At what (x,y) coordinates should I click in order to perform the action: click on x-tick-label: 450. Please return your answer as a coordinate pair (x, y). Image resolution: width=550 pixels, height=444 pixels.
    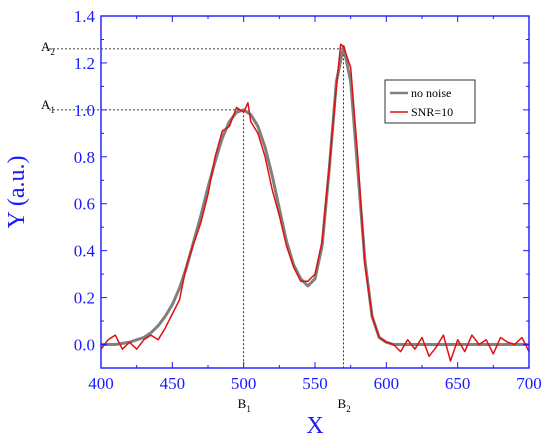
    Looking at the image, I should click on (173, 383).